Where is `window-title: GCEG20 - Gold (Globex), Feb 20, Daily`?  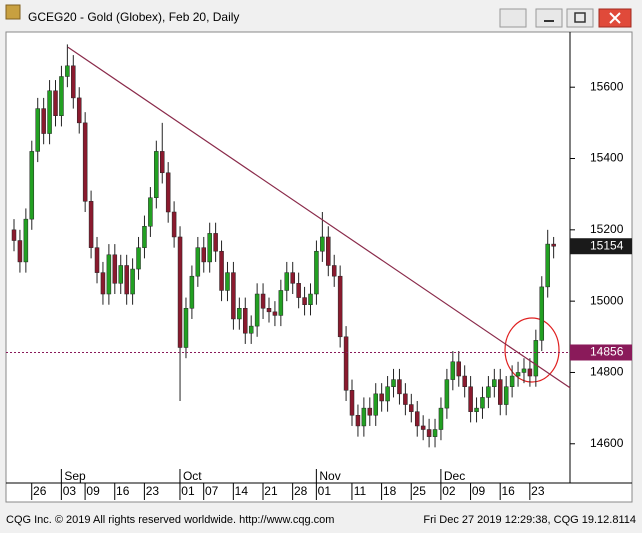 window-title: GCEG20 - Gold (Globex), Feb 20, Daily is located at coordinates (133, 17).